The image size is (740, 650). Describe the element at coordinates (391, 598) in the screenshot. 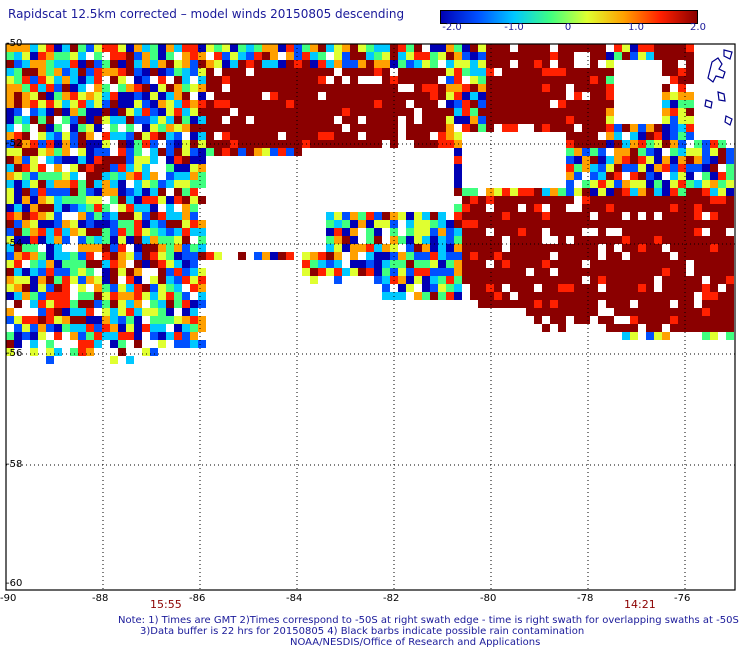

I see `x-tick-label: -82` at that location.